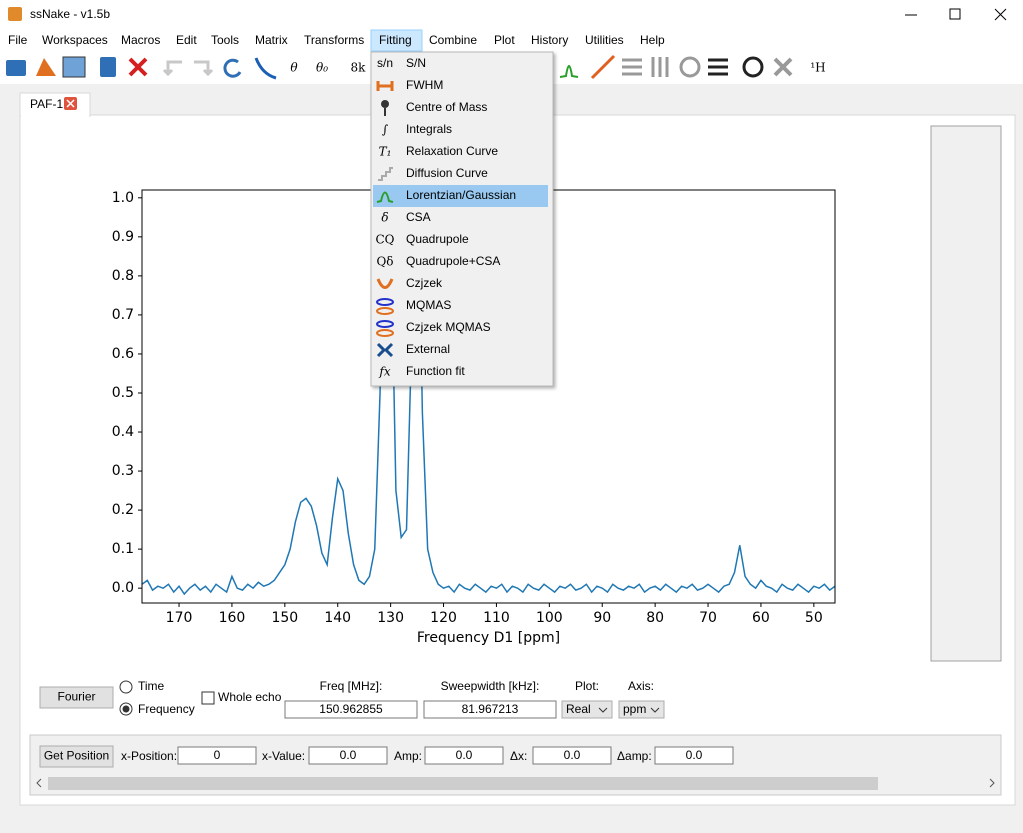  Describe the element at coordinates (151, 686) in the screenshot. I see `radio-label: Time` at that location.